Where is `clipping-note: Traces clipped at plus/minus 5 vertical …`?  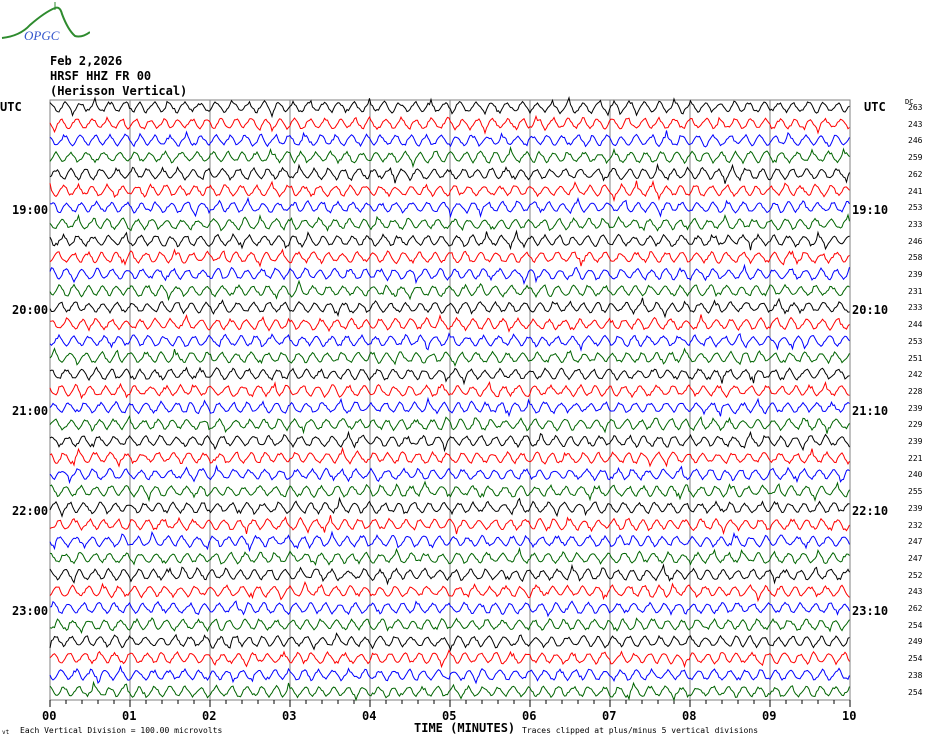
clipping-note: Traces clipped at plus/minus 5 vertical … is located at coordinates (640, 730).